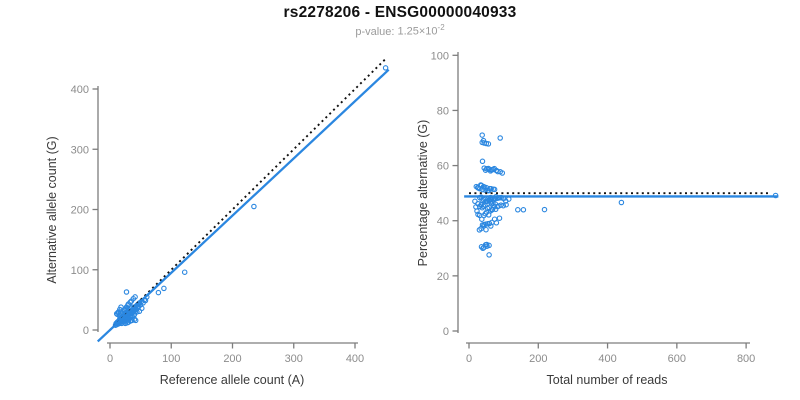  What do you see at coordinates (80, 90) in the screenshot?
I see `y-tick-label: 400` at bounding box center [80, 90].